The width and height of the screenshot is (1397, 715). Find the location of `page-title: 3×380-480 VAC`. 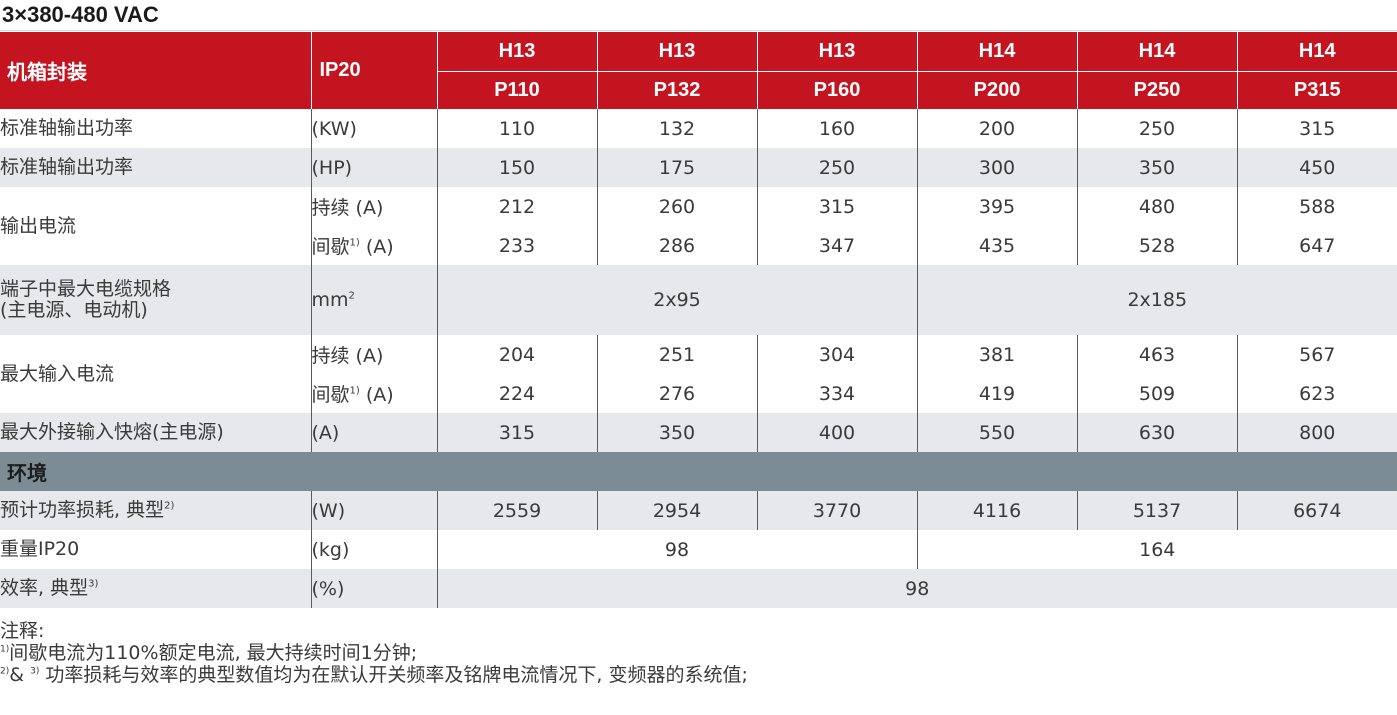

page-title: 3×380-480 VAC is located at coordinates (80, 14).